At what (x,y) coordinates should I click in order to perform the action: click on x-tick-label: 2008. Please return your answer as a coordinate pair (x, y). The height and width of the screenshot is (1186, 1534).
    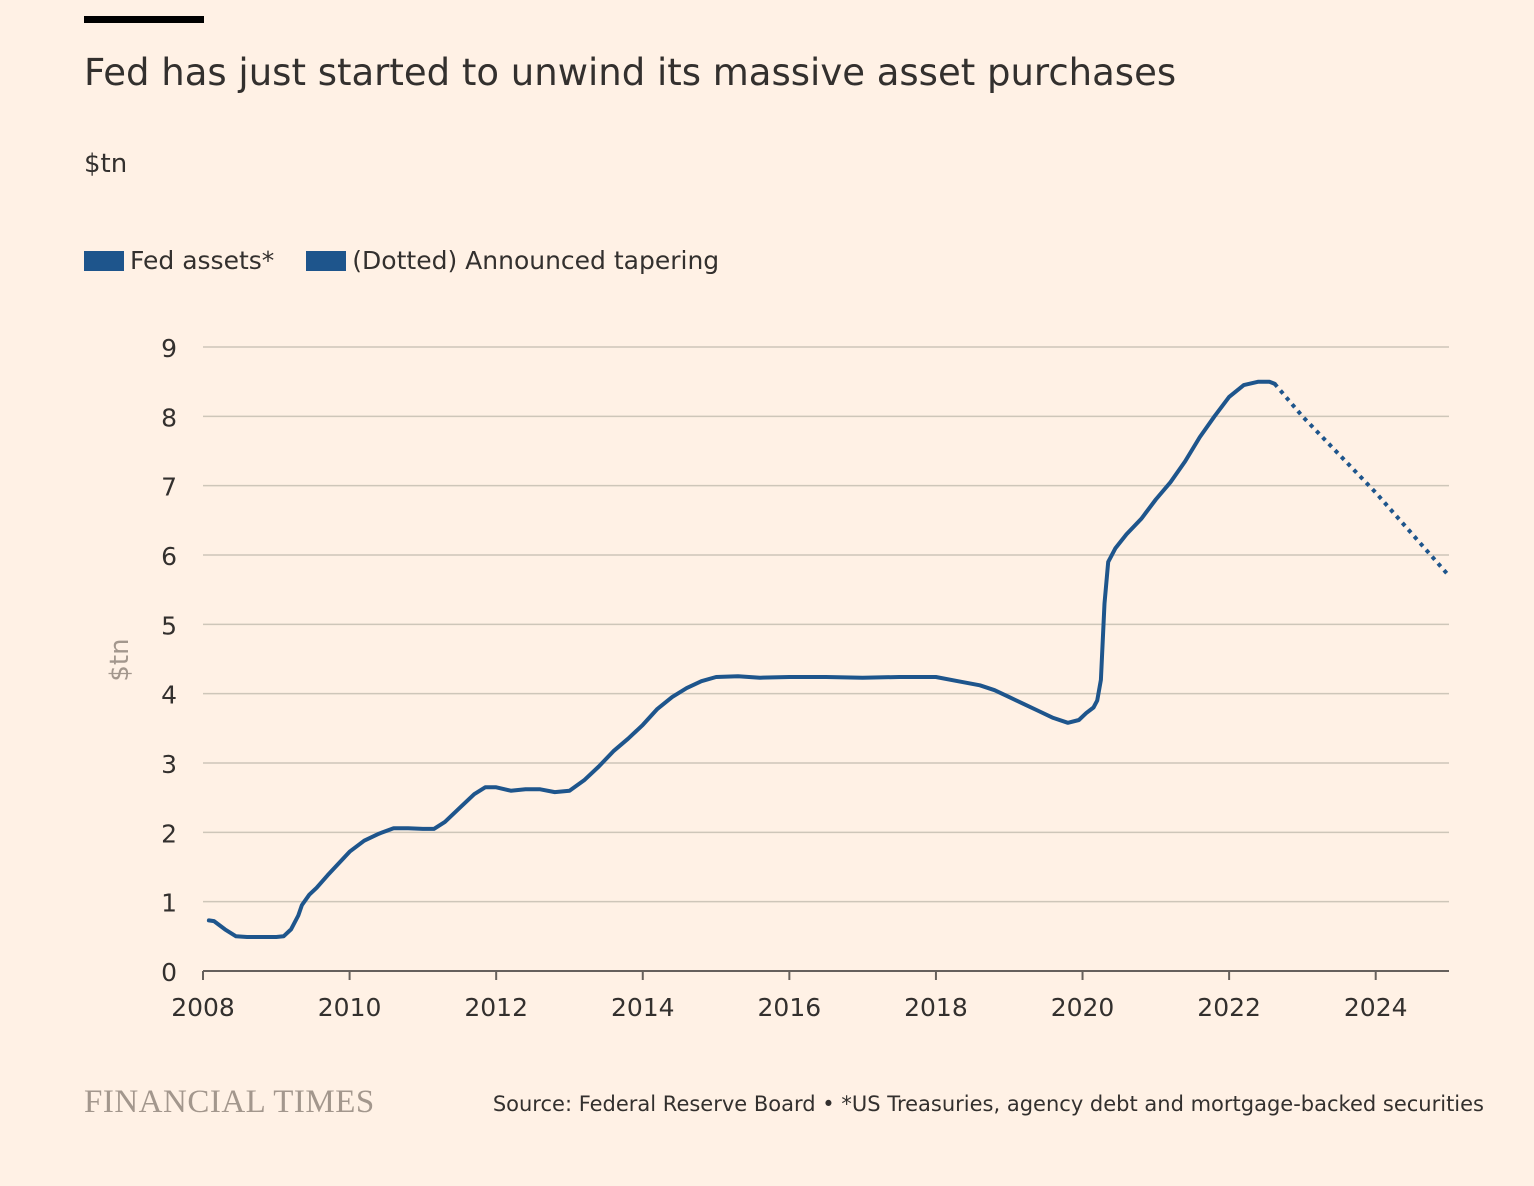
    Looking at the image, I should click on (203, 1007).